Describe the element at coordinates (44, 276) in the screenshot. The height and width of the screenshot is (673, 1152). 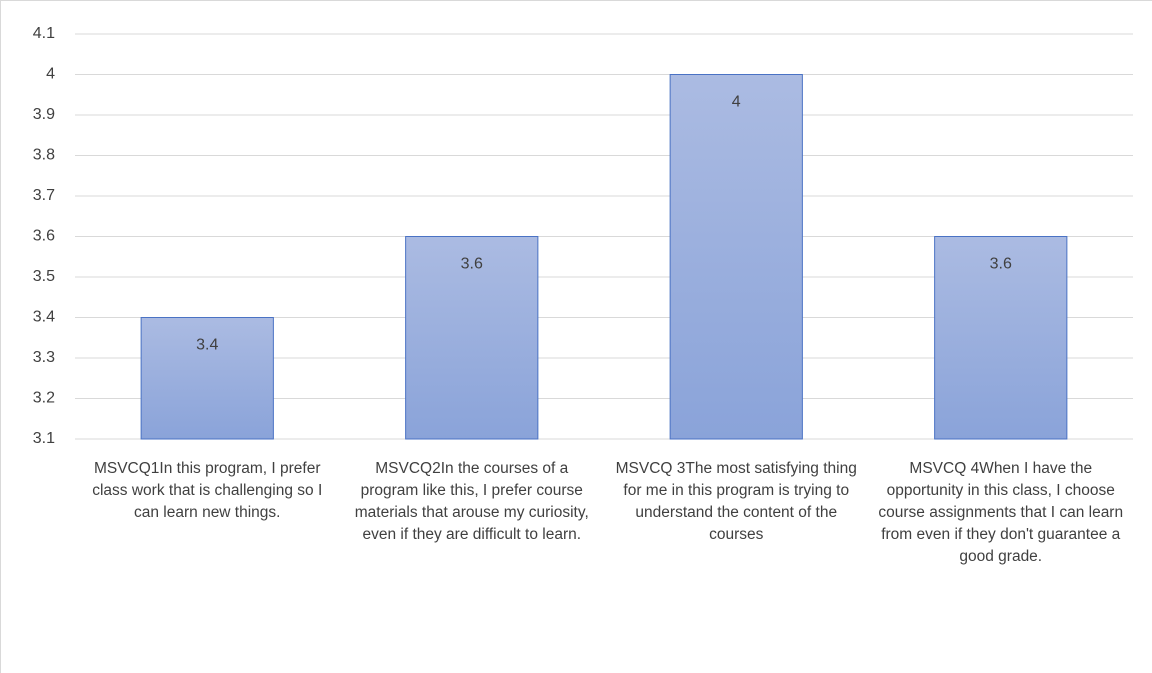
I see `y-tick-label: 3.5` at that location.